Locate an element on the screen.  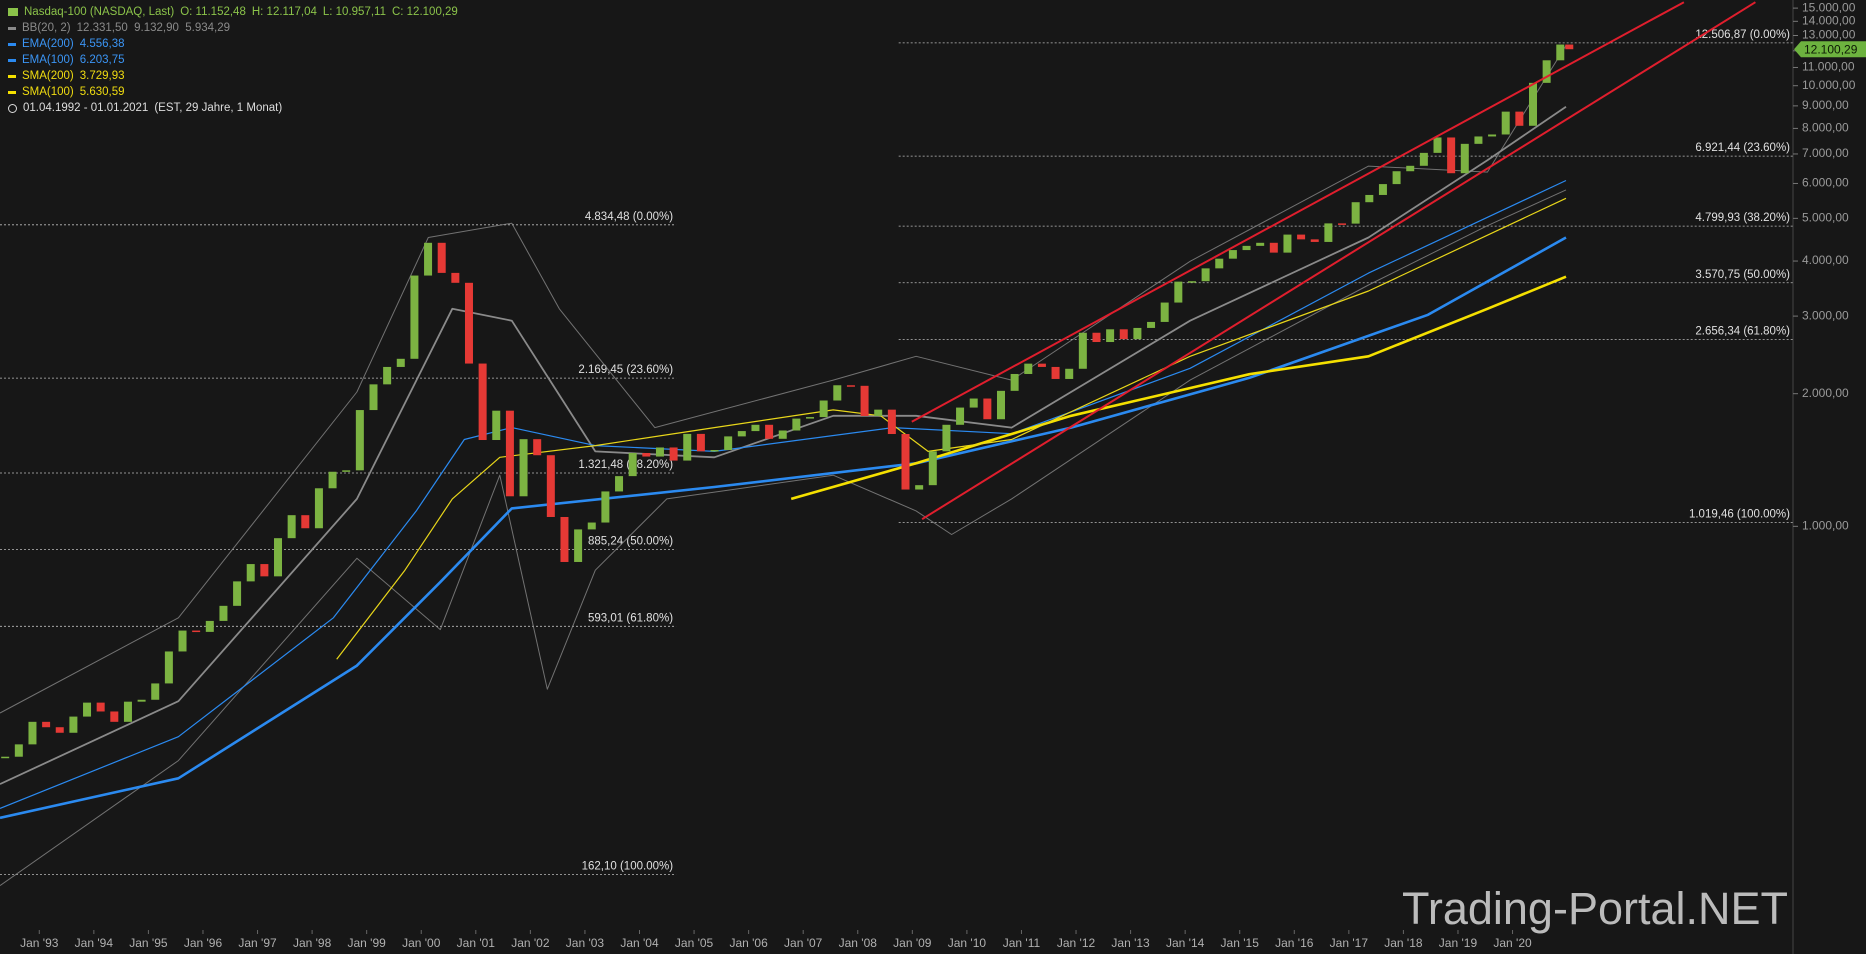
legend-name: EMA(200) is located at coordinates (48, 44).